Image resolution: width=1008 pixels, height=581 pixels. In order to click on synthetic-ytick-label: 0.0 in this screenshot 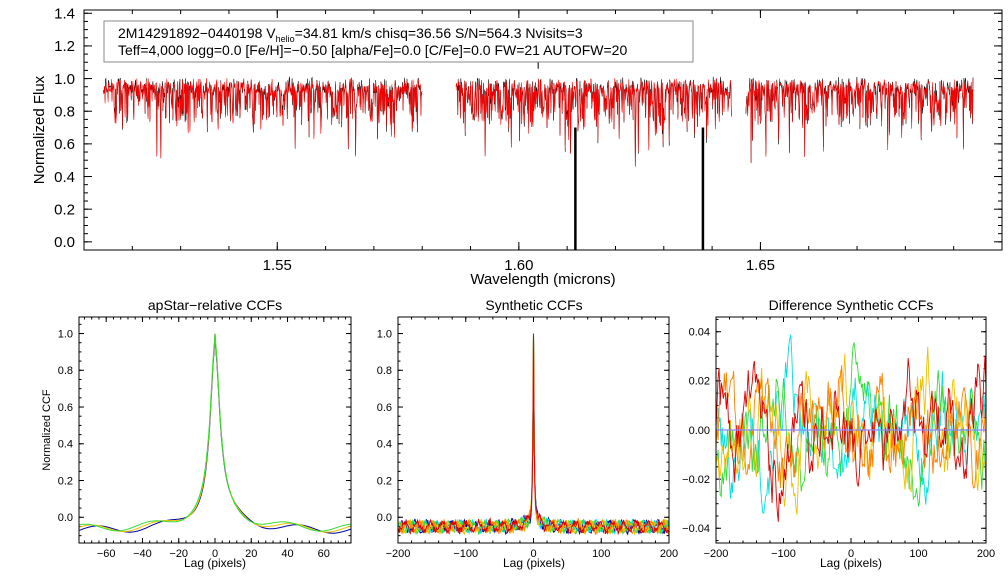, I will do `click(384, 518)`.